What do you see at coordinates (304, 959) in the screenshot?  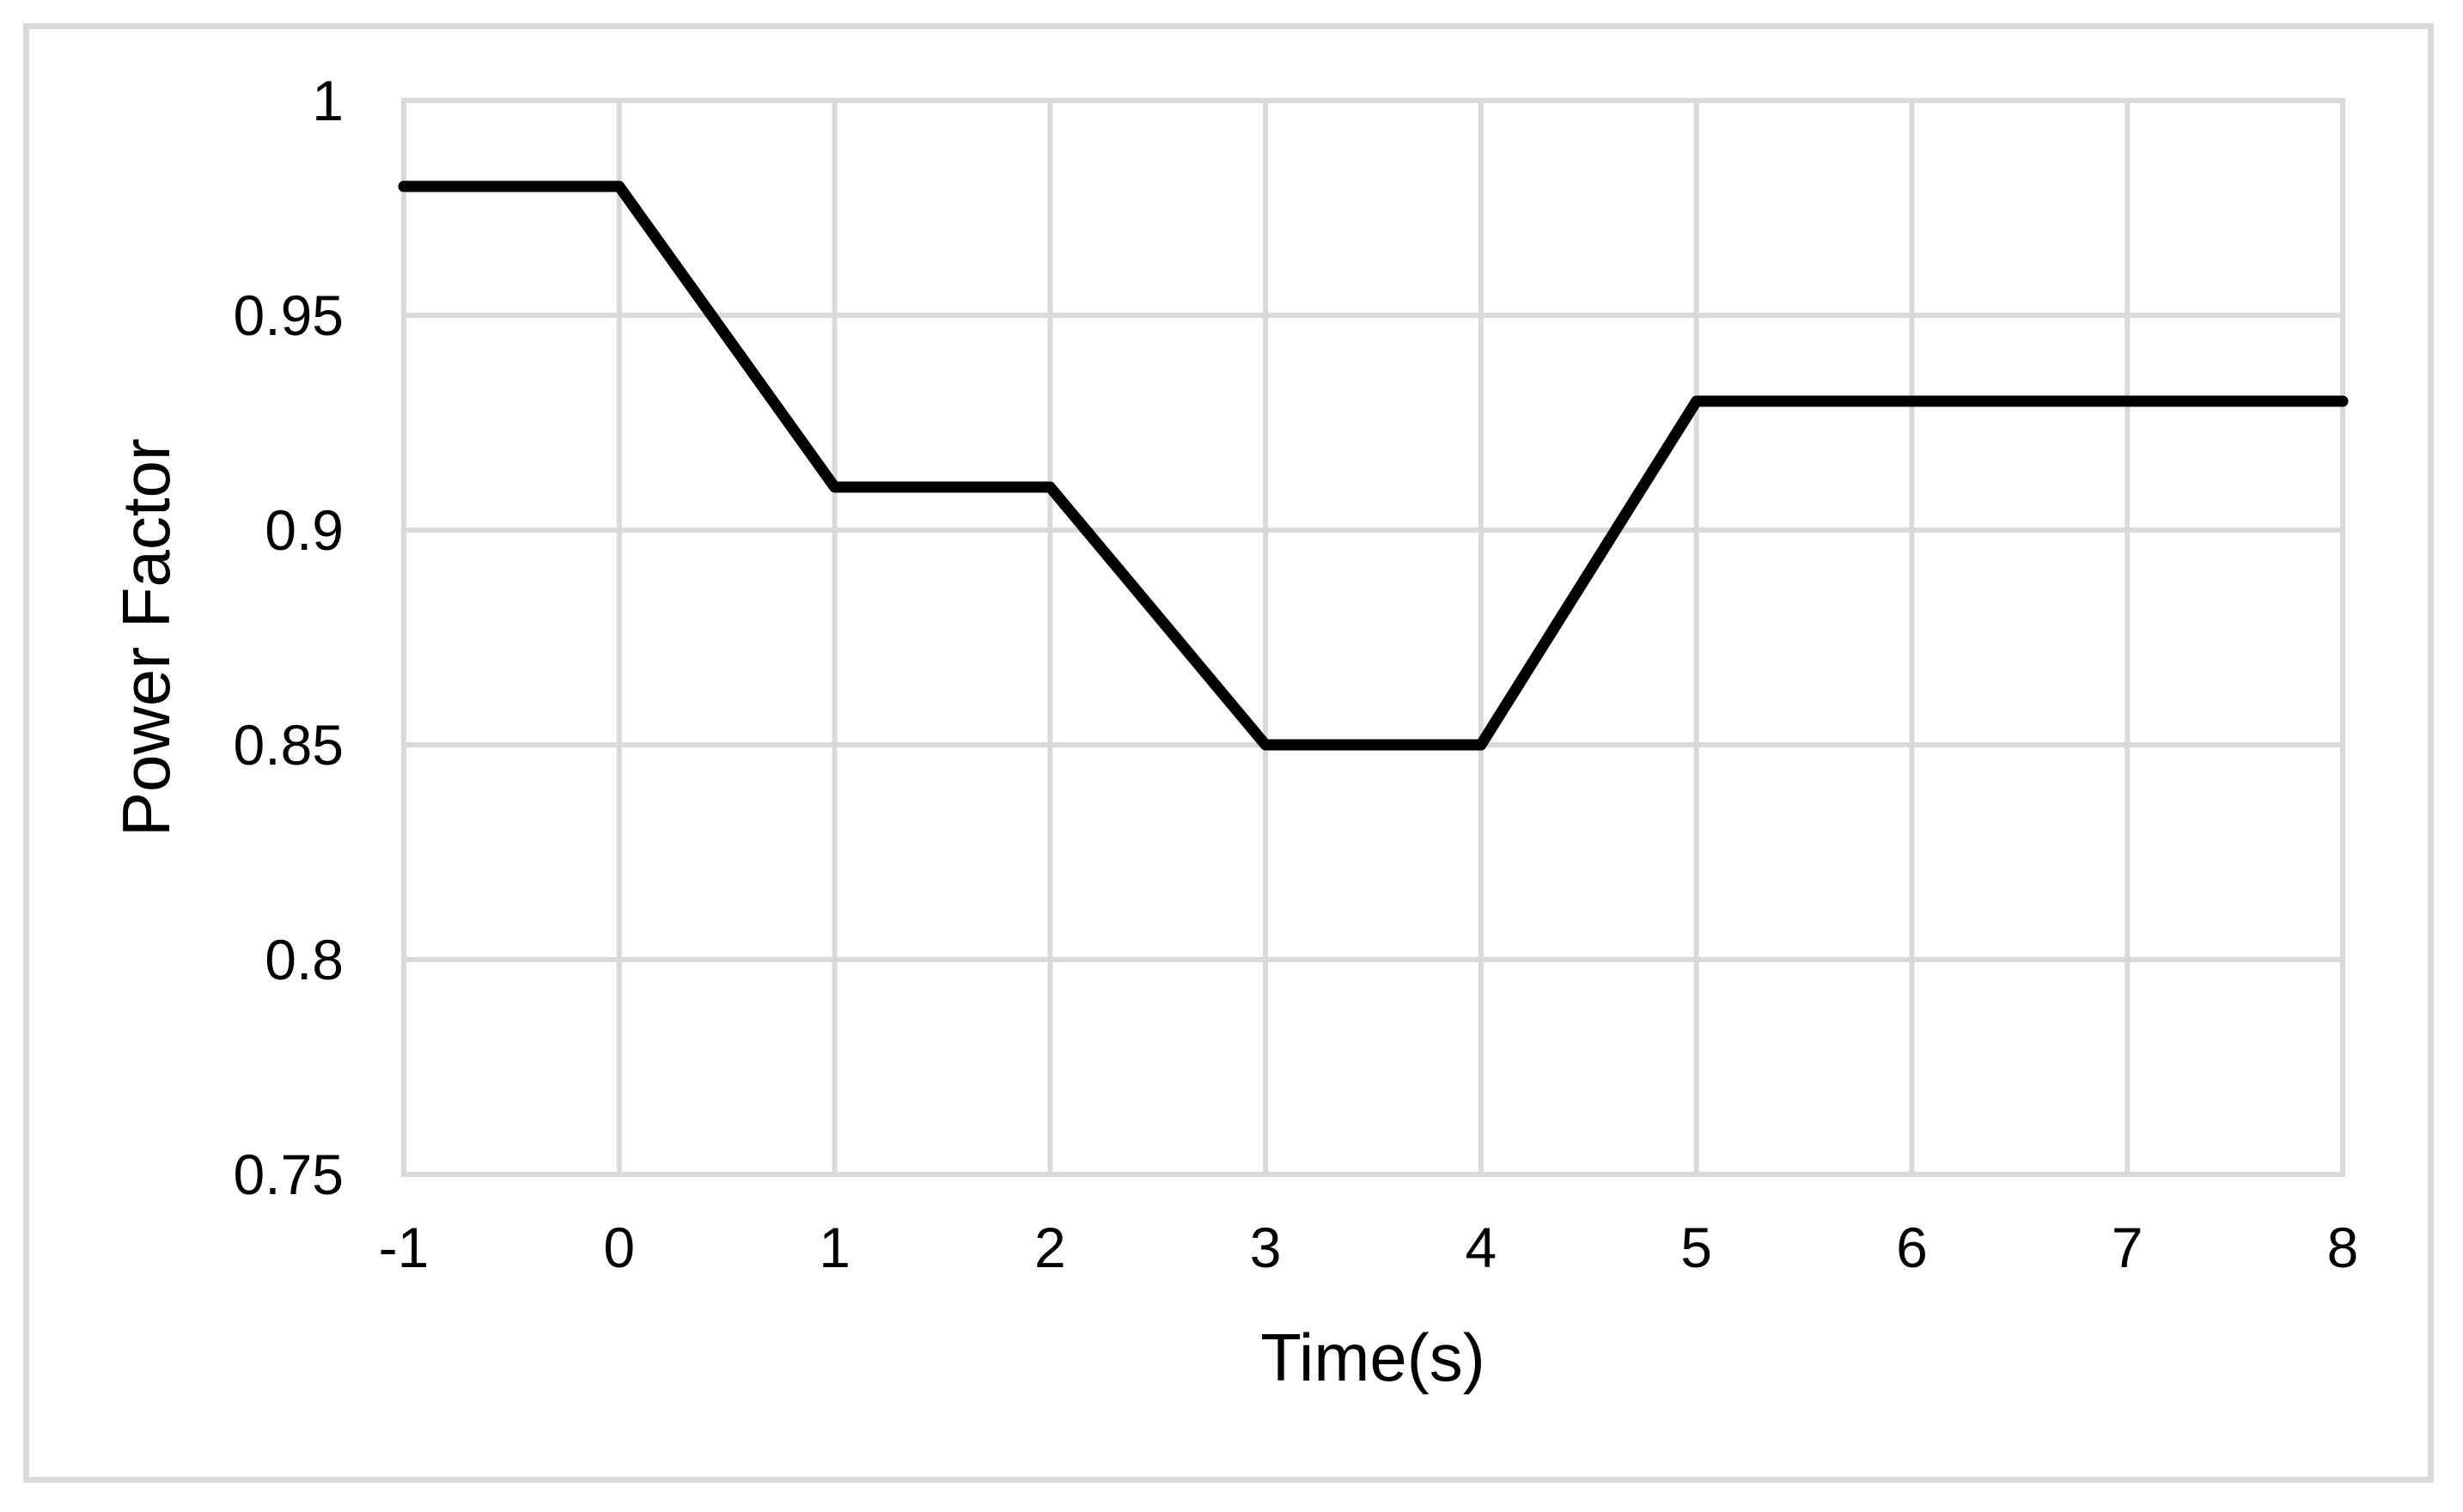 I see `y-tick-label: 0.8` at bounding box center [304, 959].